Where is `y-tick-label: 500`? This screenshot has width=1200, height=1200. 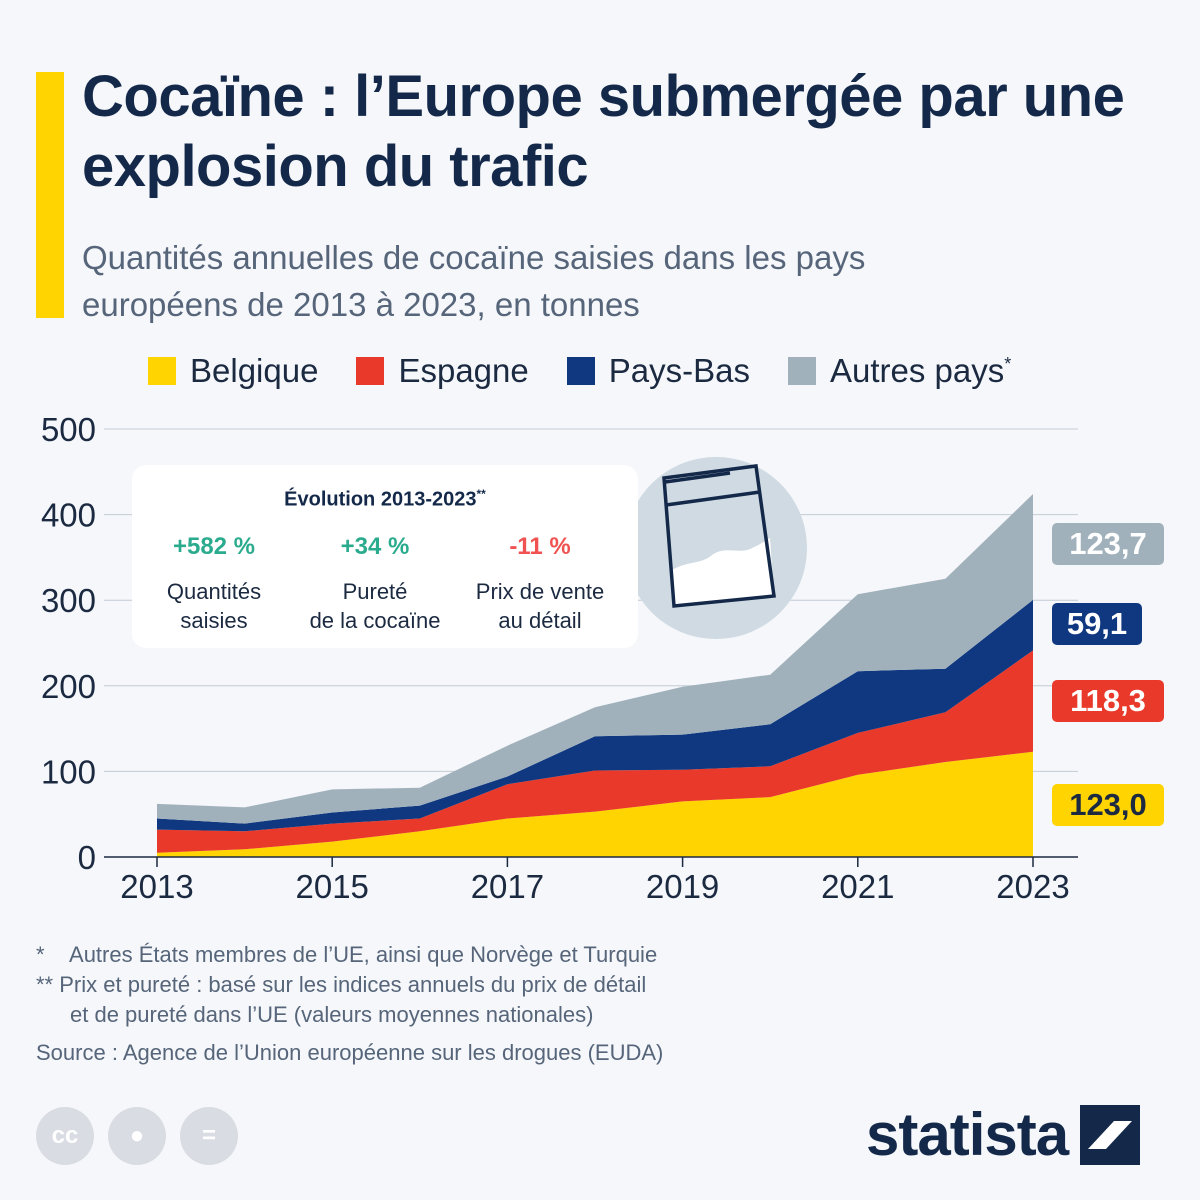
y-tick-label: 500 is located at coordinates (68, 429).